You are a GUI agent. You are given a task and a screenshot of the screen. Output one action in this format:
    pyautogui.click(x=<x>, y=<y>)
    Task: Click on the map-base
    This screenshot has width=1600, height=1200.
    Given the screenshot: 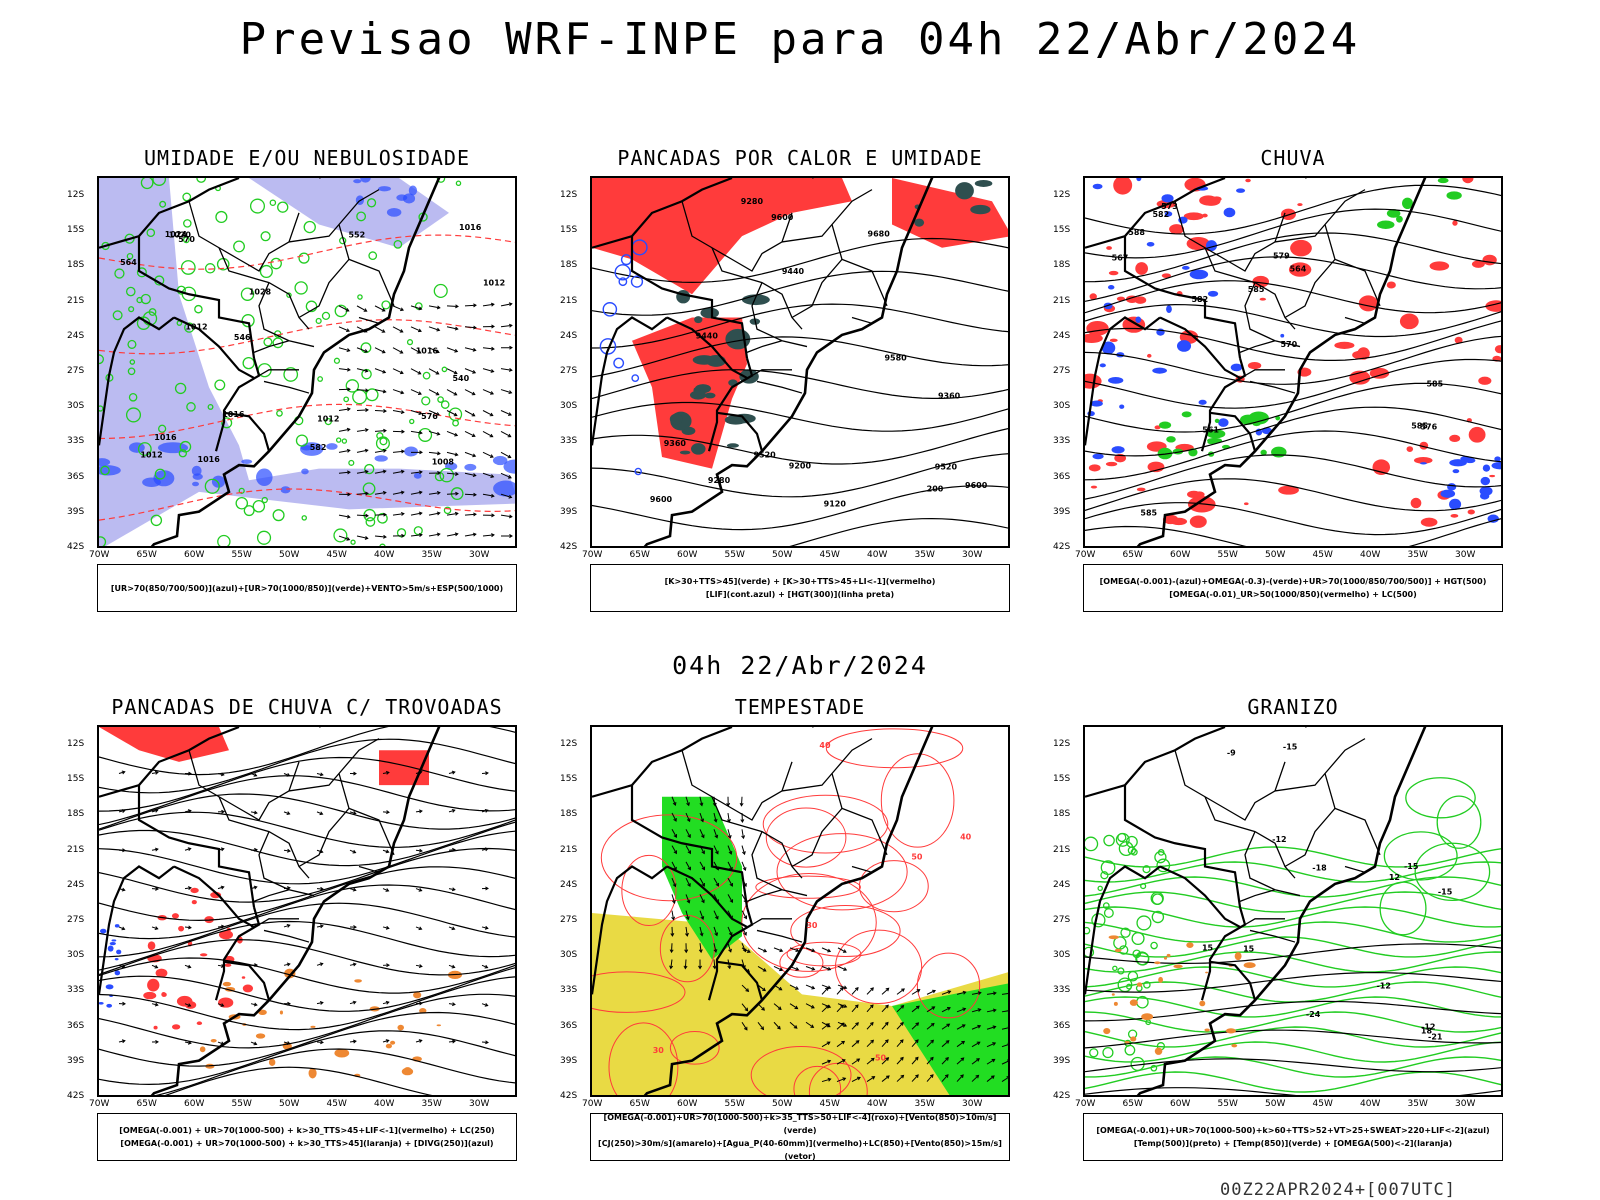 What is the action you would take?
    pyautogui.click(x=1256, y=362)
    